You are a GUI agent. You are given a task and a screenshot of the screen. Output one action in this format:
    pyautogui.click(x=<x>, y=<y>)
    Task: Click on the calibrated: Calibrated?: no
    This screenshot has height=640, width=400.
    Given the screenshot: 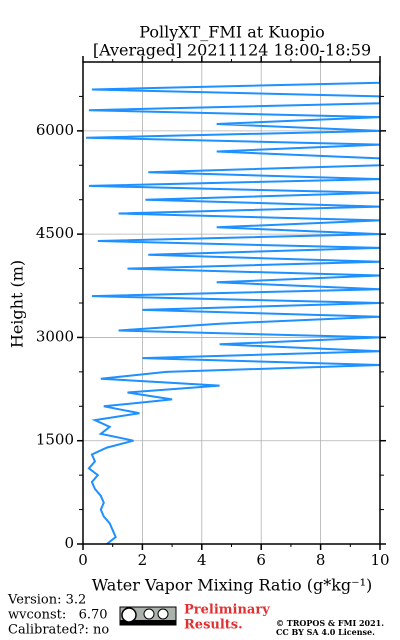 What is the action you would take?
    pyautogui.click(x=58, y=630)
    